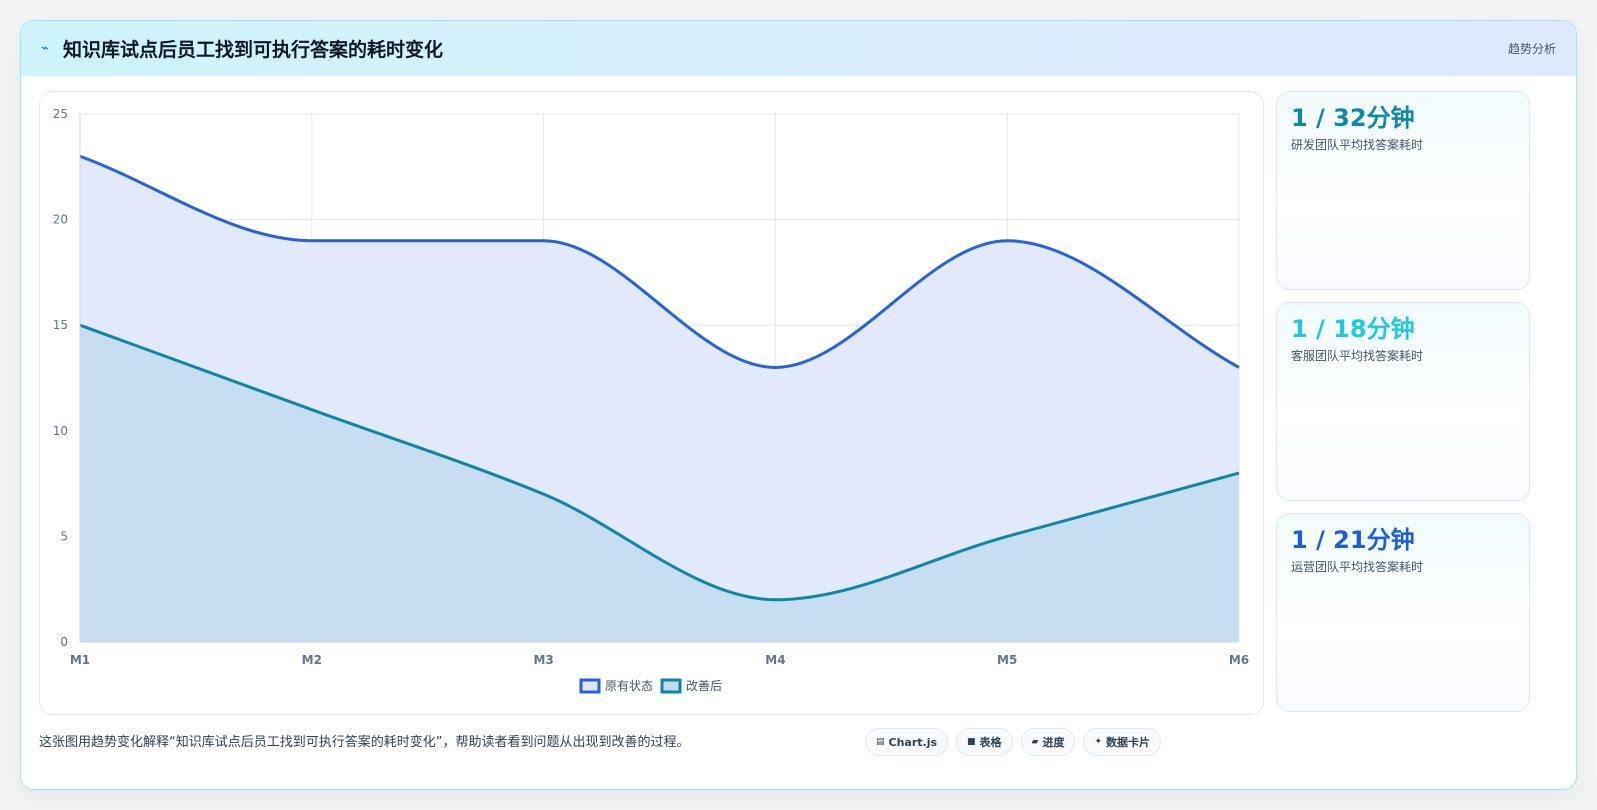 The height and width of the screenshot is (810, 1597). Describe the element at coordinates (1353, 118) in the screenshot. I see `stat-value: 1 / 32分钟` at that location.